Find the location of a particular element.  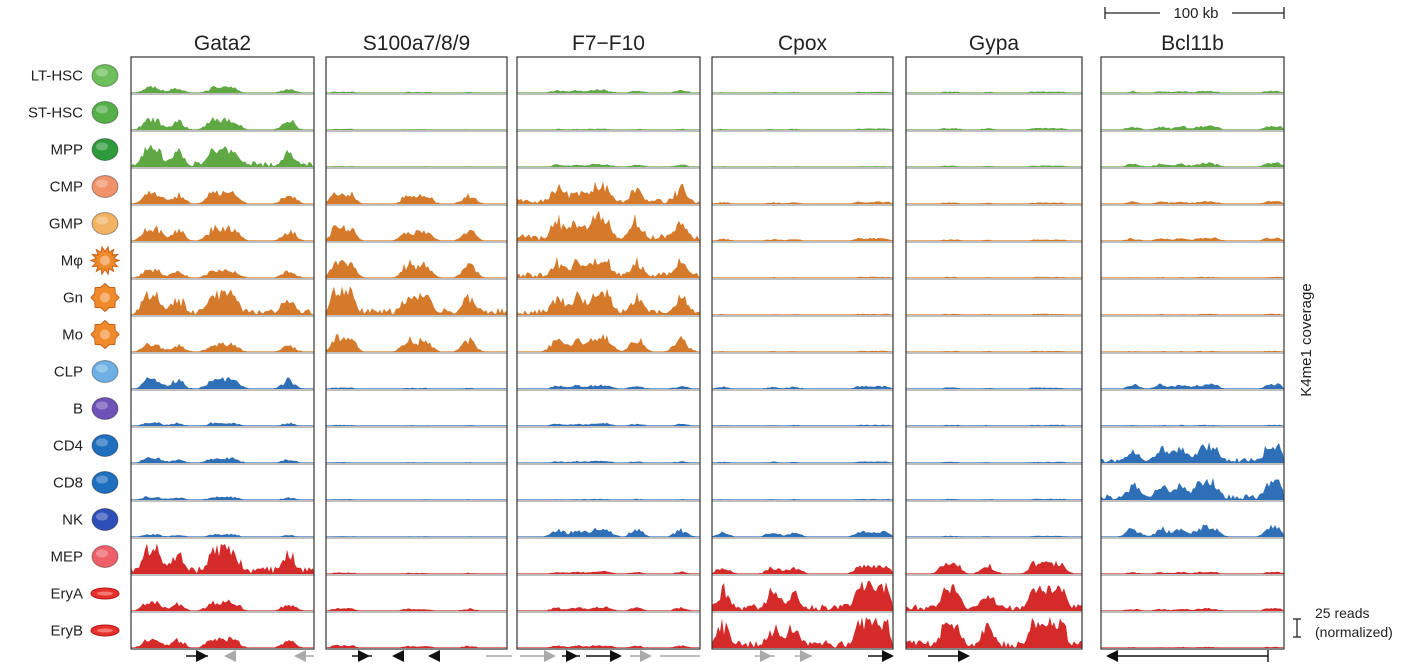

cell-type-label: Mo is located at coordinates (72, 335).